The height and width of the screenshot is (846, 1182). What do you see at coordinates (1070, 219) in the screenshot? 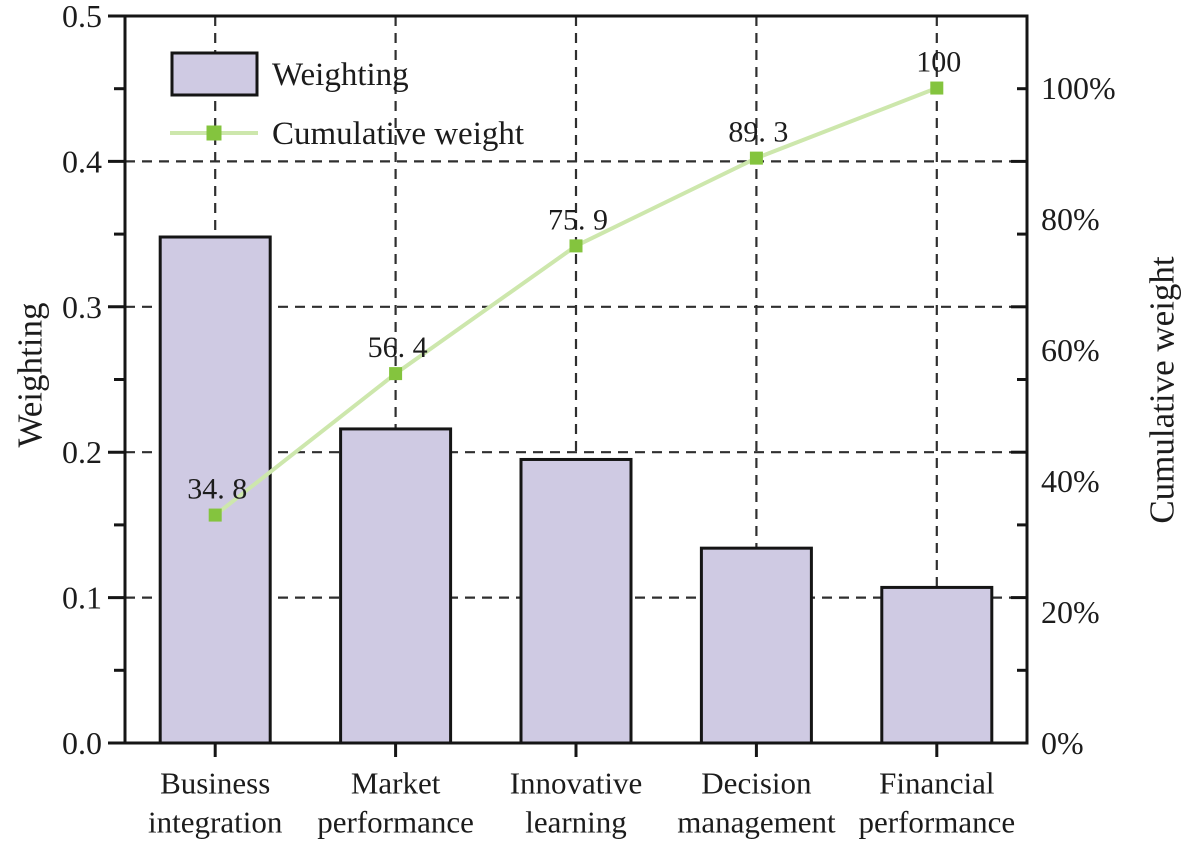
I see `right-axis-tick-label: 80%` at bounding box center [1070, 219].